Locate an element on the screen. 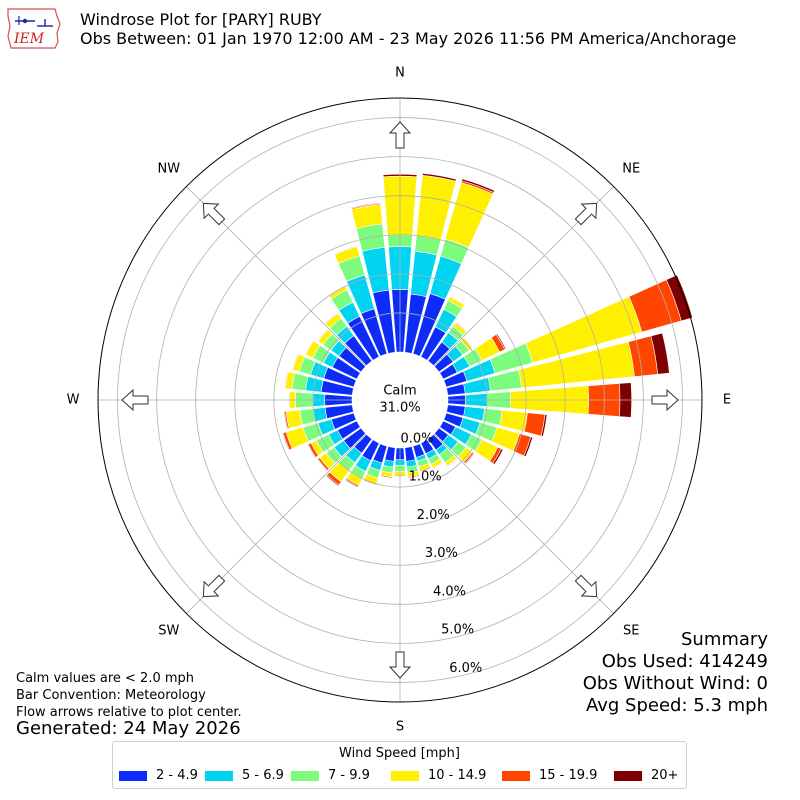 Image resolution: width=800 pixels, height=800 pixels. direction-label-se: SE is located at coordinates (631, 631).